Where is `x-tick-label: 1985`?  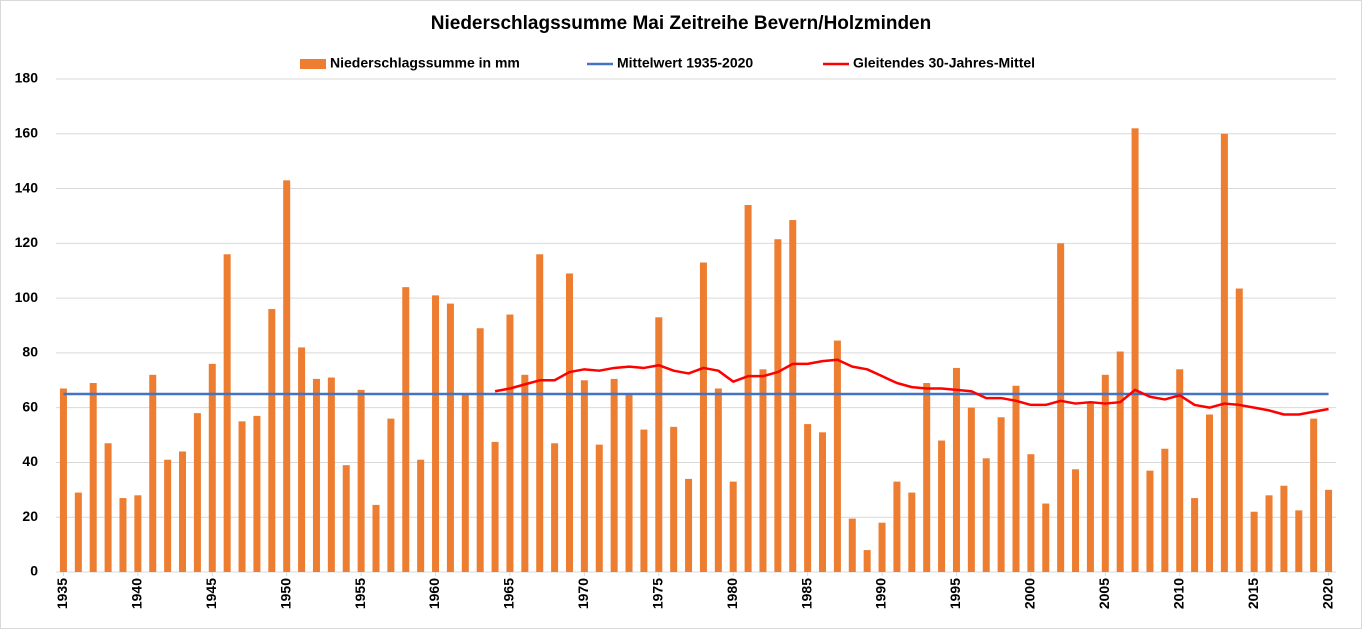 x-tick-label: 1985 is located at coordinates (806, 593).